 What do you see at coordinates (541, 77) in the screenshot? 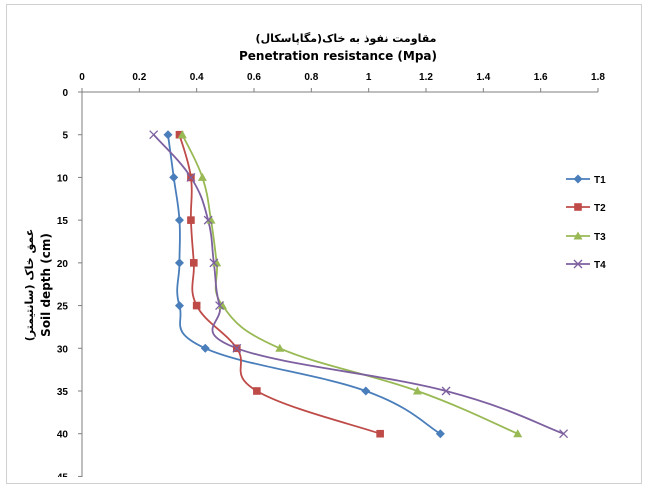
I see `x-tick-label: 1.6` at bounding box center [541, 77].